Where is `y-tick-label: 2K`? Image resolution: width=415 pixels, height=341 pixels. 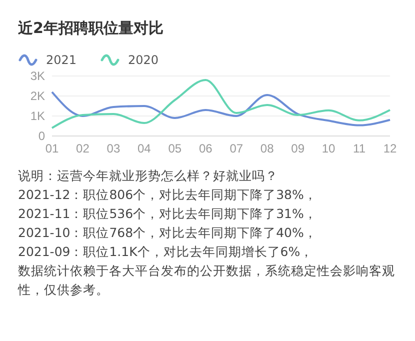 y-tick-label: 2K is located at coordinates (37, 95).